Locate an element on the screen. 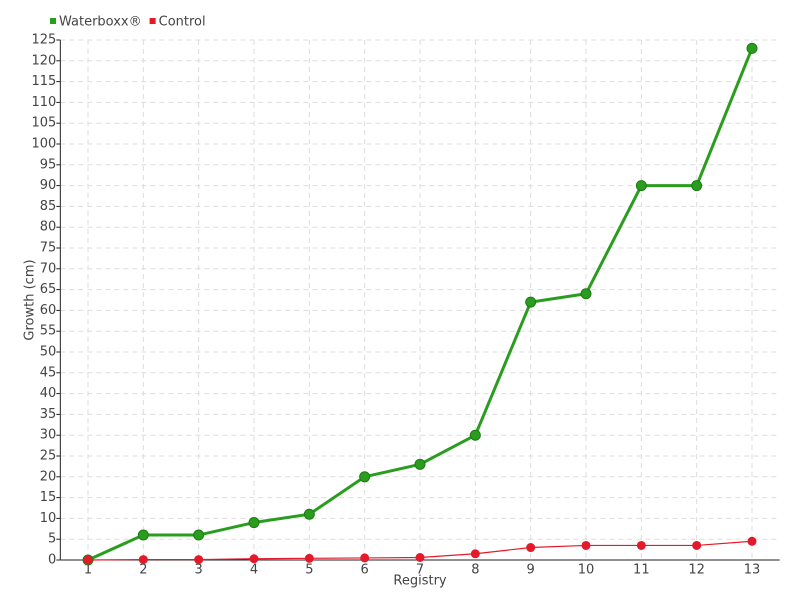  y-tick-label: 50 is located at coordinates (48, 352).